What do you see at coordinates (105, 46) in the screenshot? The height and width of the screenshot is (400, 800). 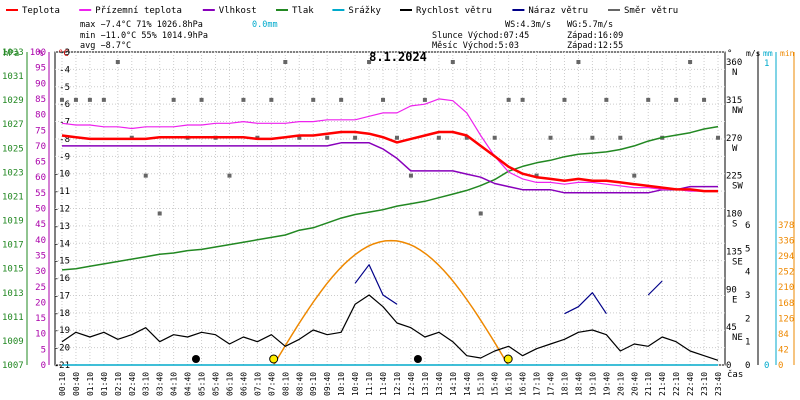 I see `stat-avg: avg −8.7°C` at bounding box center [105, 46].